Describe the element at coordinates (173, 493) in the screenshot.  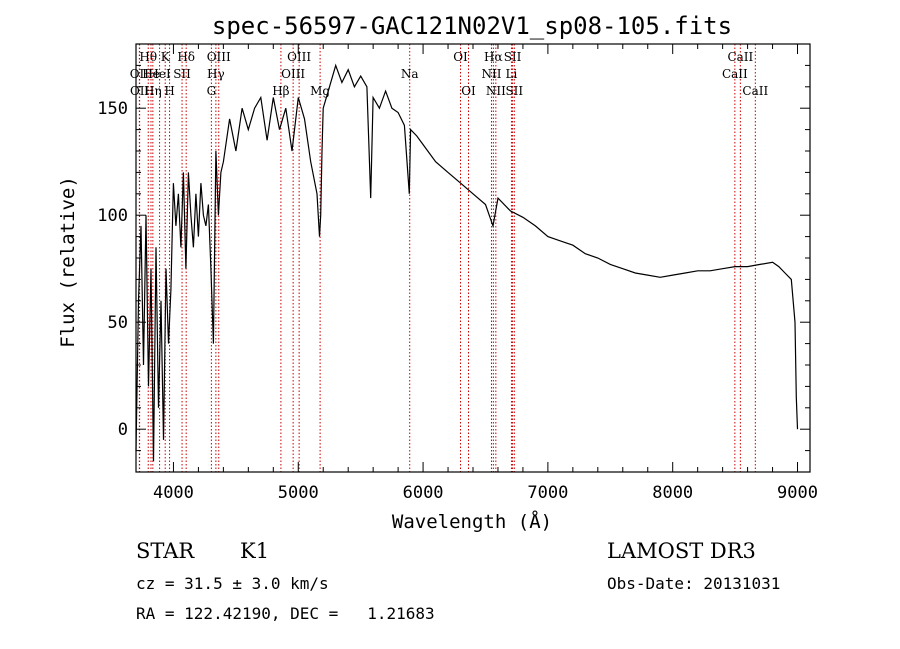
I see `x-tick-label: 4000` at that location.